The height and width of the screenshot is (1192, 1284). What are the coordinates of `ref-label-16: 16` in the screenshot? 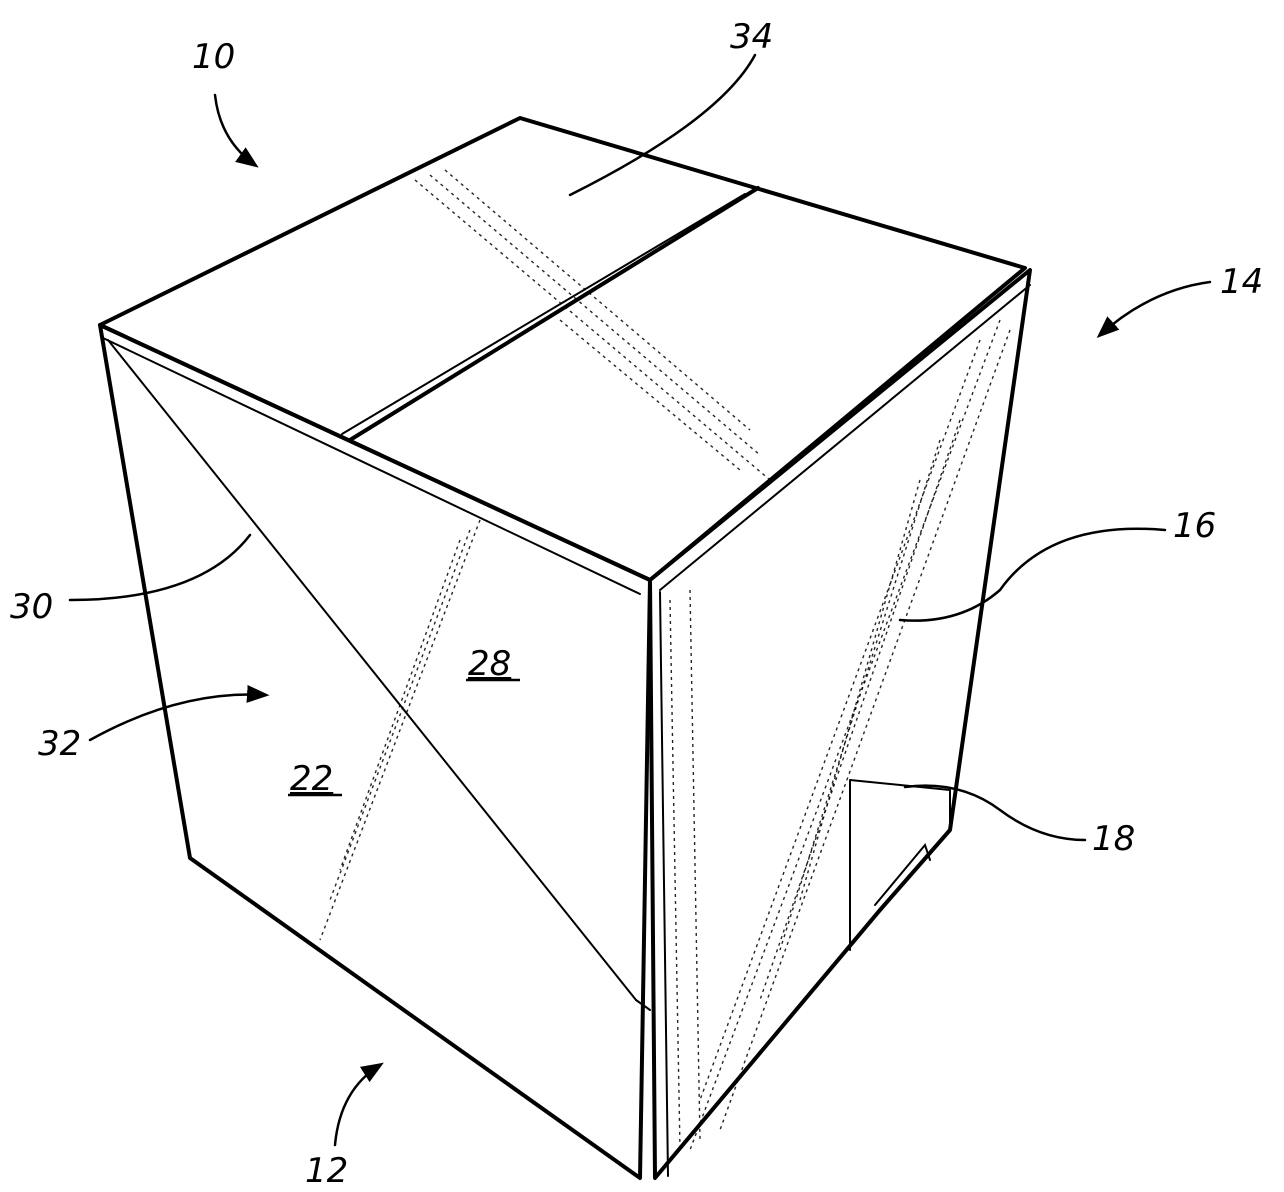 It's located at (1194, 526).